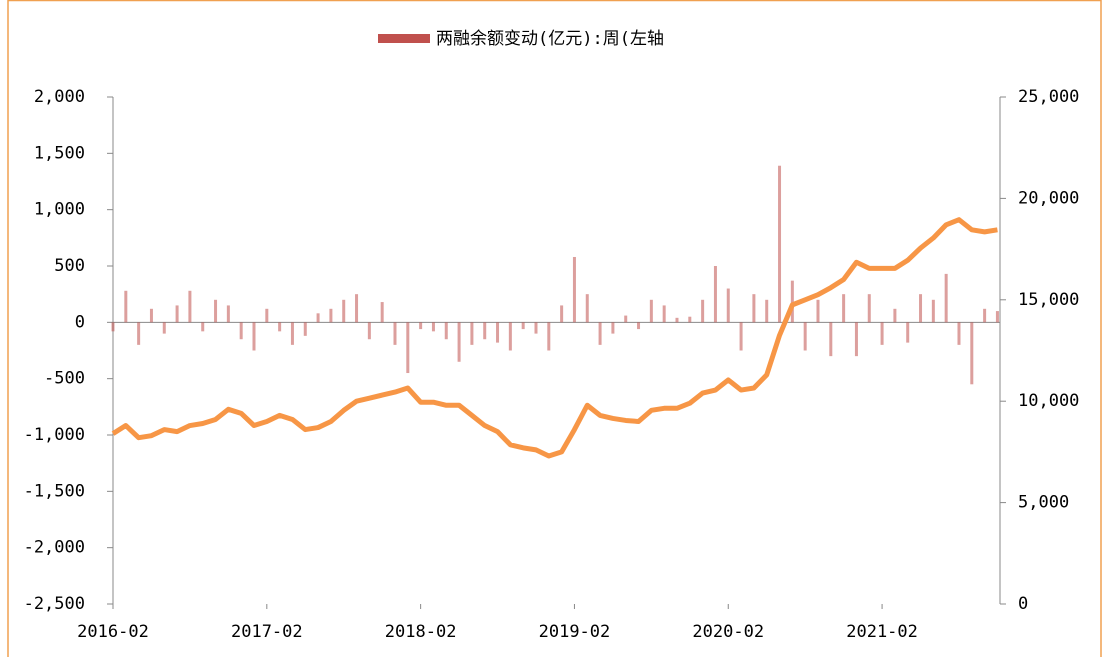 This screenshot has width=1102, height=661. Describe the element at coordinates (404, 38) in the screenshot. I see `legend-swatch` at that location.